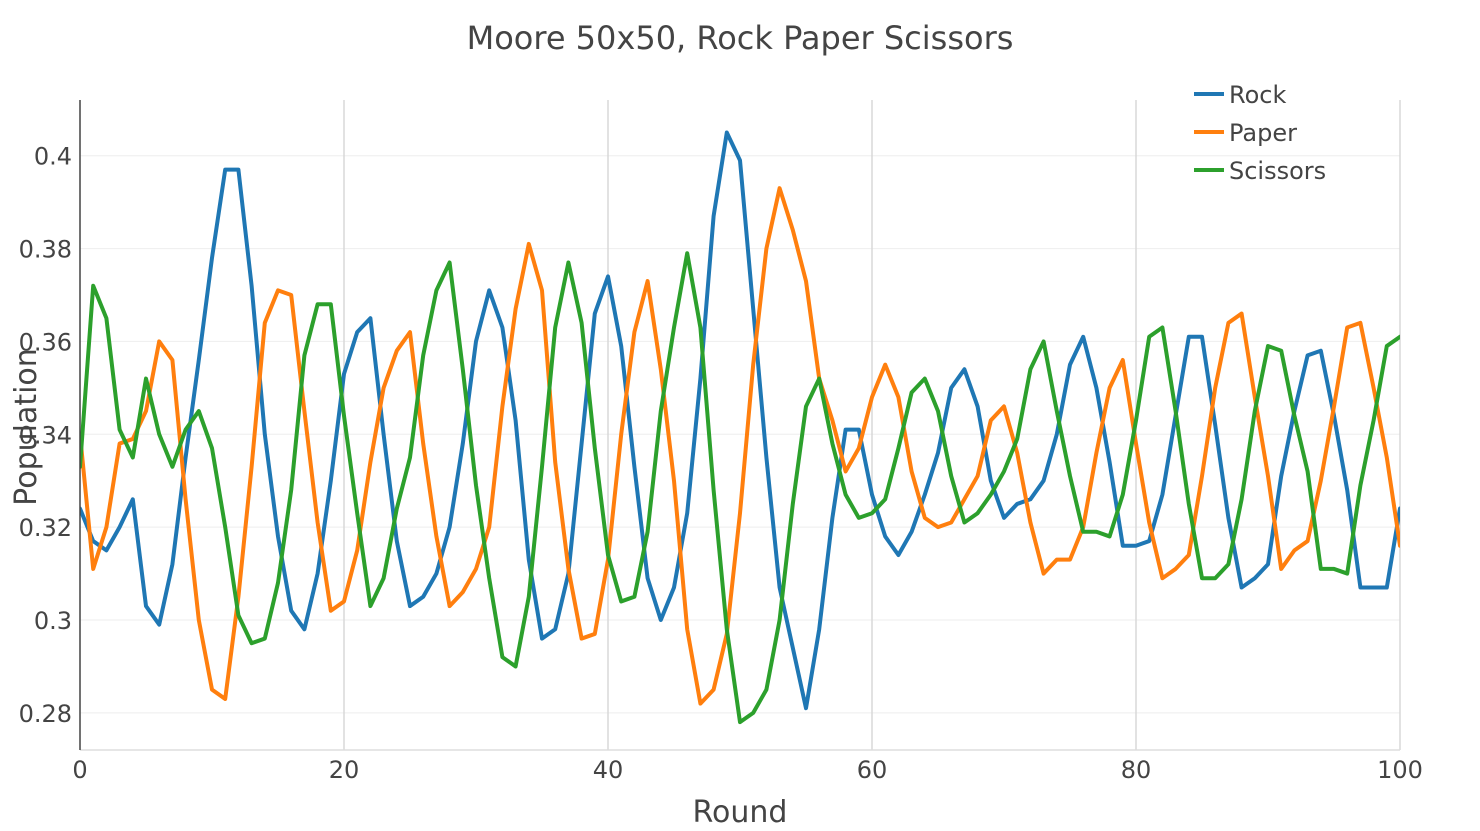 The width and height of the screenshot is (1480, 831). What do you see at coordinates (1263, 133) in the screenshot?
I see `legend-label-paper: Paper` at bounding box center [1263, 133].